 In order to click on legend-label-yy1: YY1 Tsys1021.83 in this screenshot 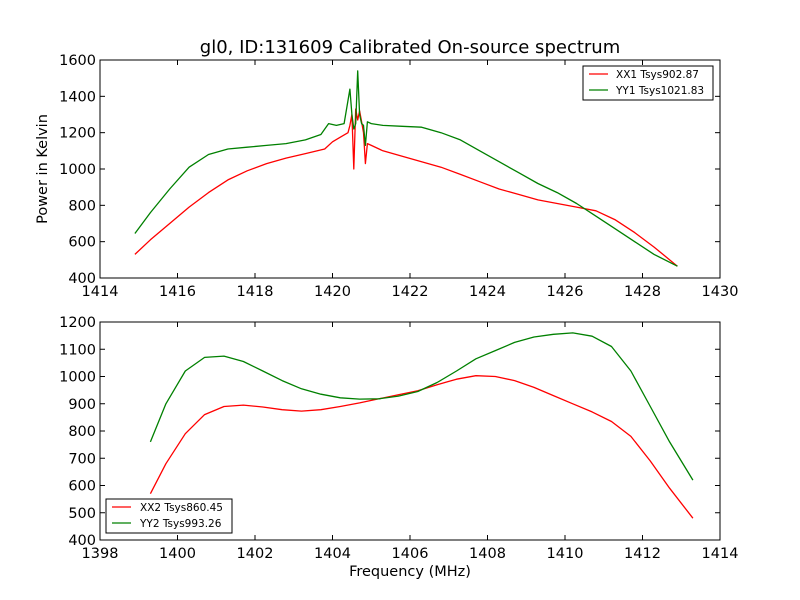, I will do `click(659, 91)`.